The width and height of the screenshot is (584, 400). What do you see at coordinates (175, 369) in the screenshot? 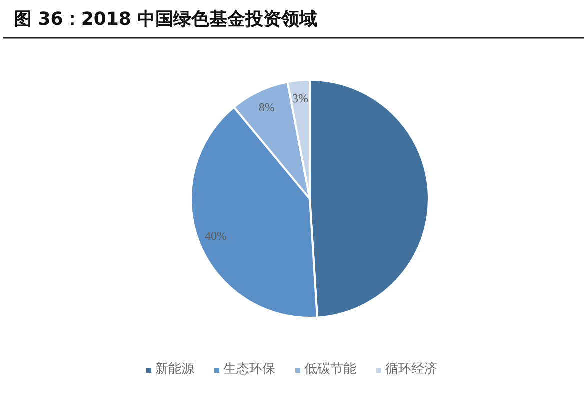
I see `legend-label: 新能源` at bounding box center [175, 369].